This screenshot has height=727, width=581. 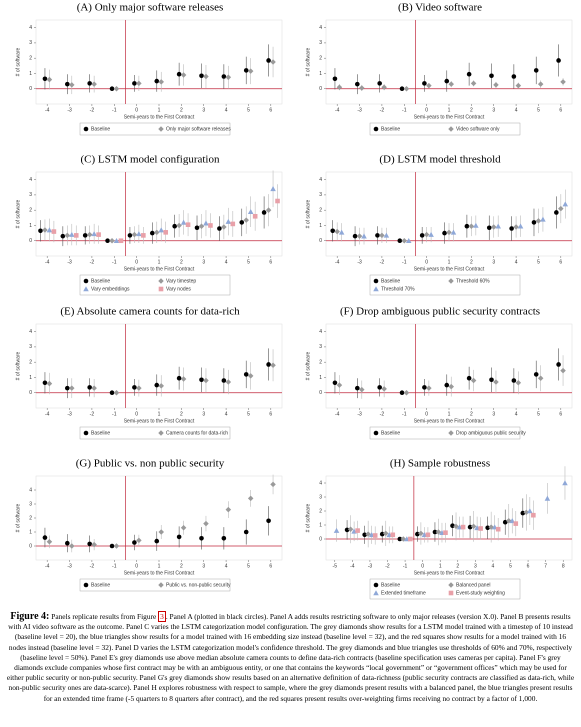 I want to click on caption-label: Figure 4:, so click(x=30, y=616).